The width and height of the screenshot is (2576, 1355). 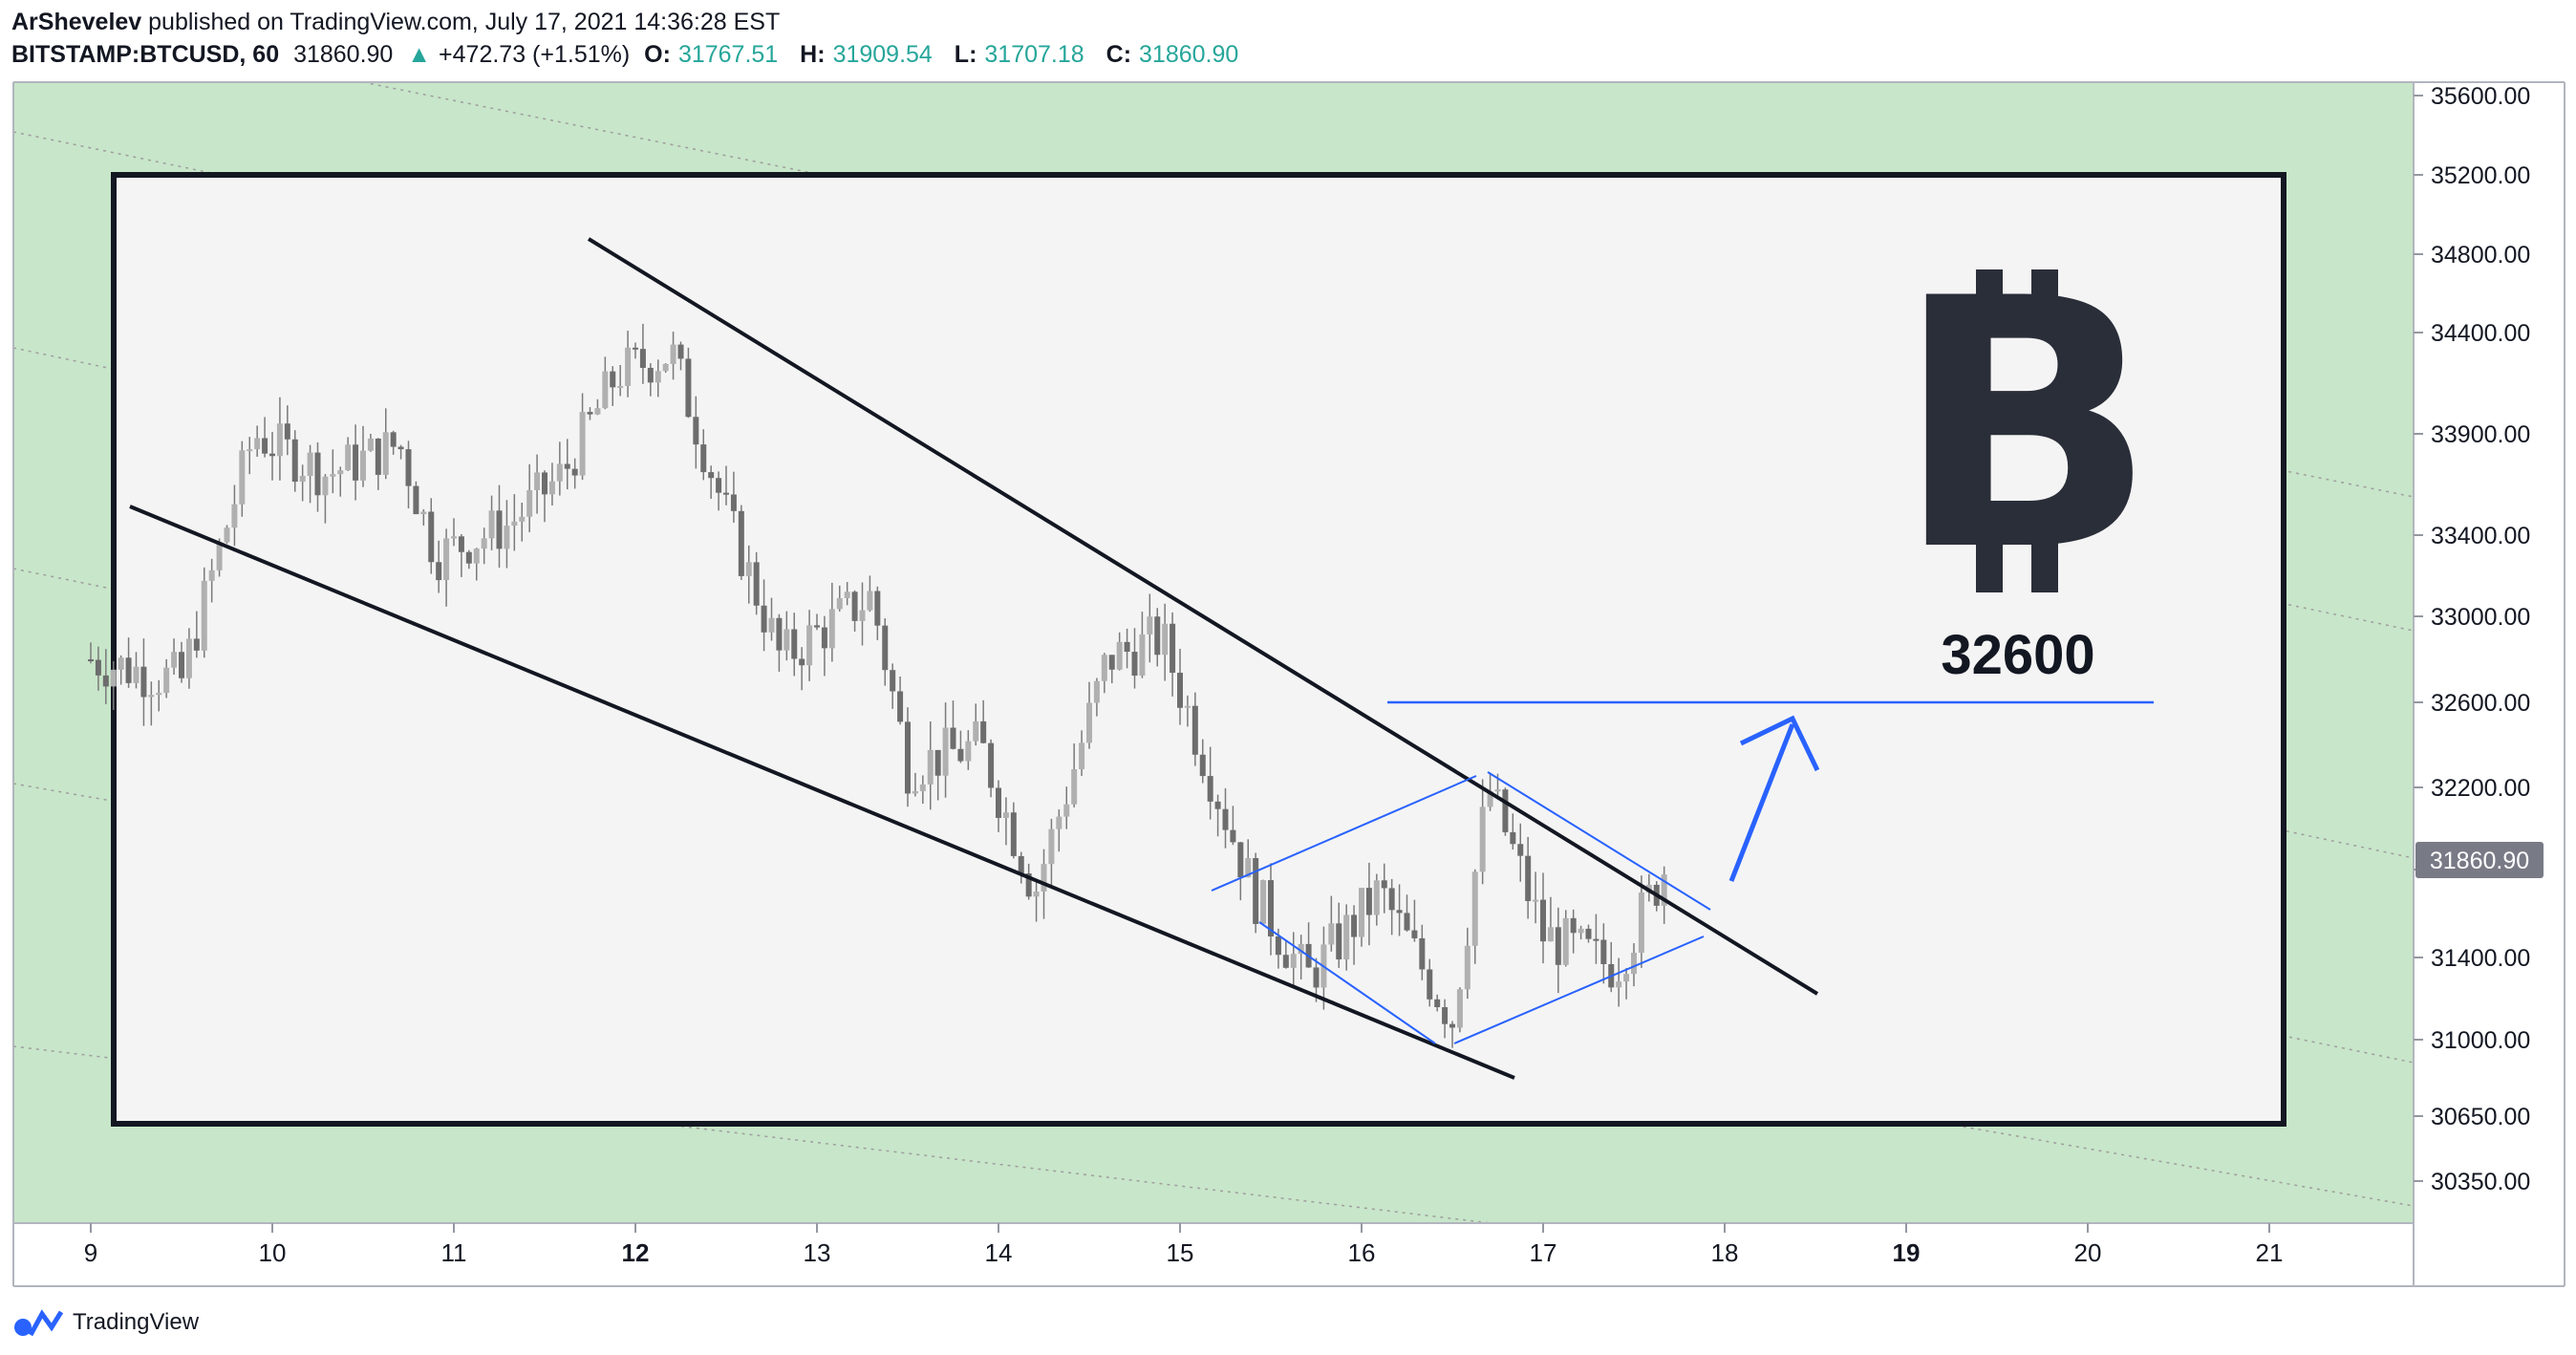 I want to click on price-tick-label: 32600.00, so click(x=2480, y=703).